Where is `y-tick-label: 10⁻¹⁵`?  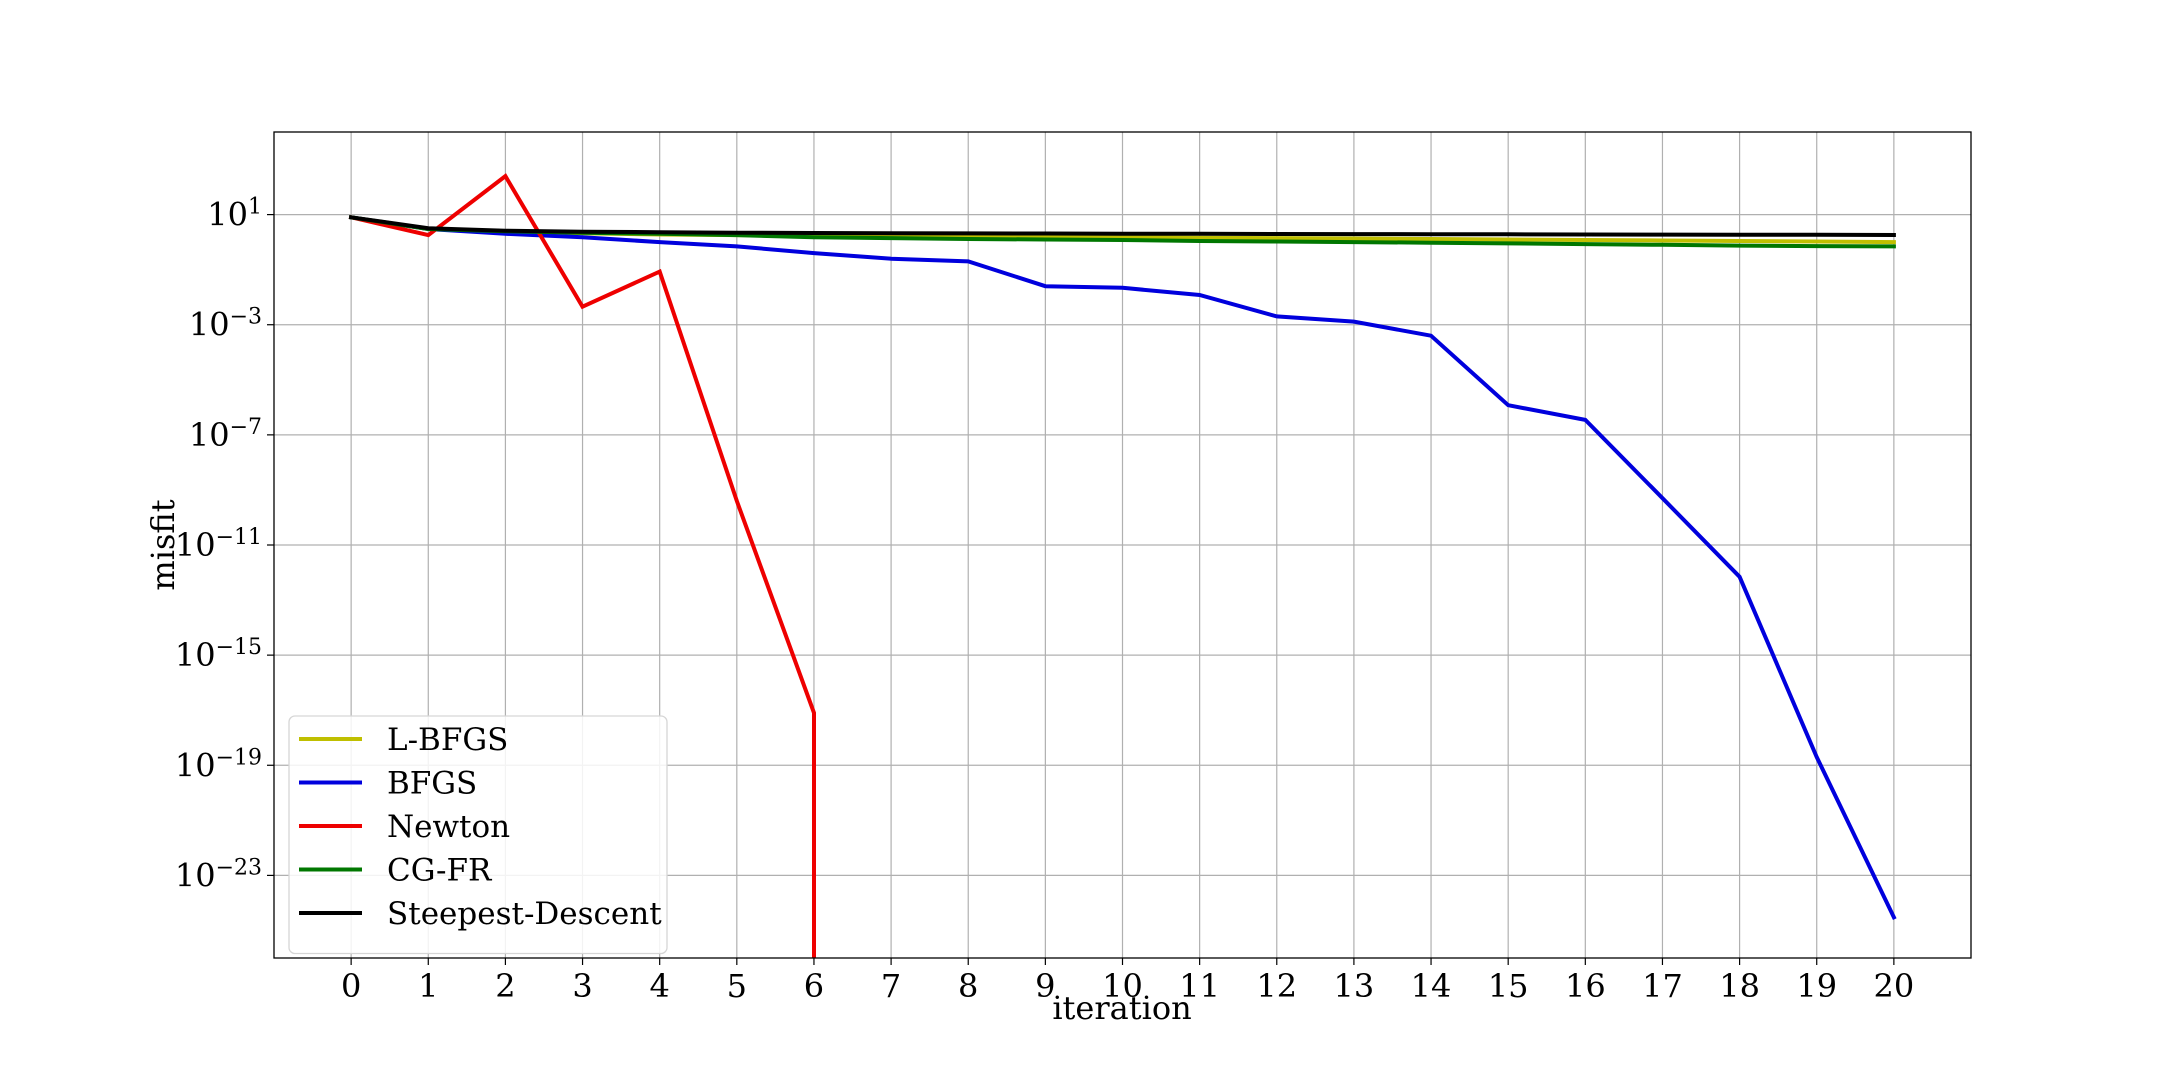 y-tick-label: 10⁻¹⁵ is located at coordinates (218, 655).